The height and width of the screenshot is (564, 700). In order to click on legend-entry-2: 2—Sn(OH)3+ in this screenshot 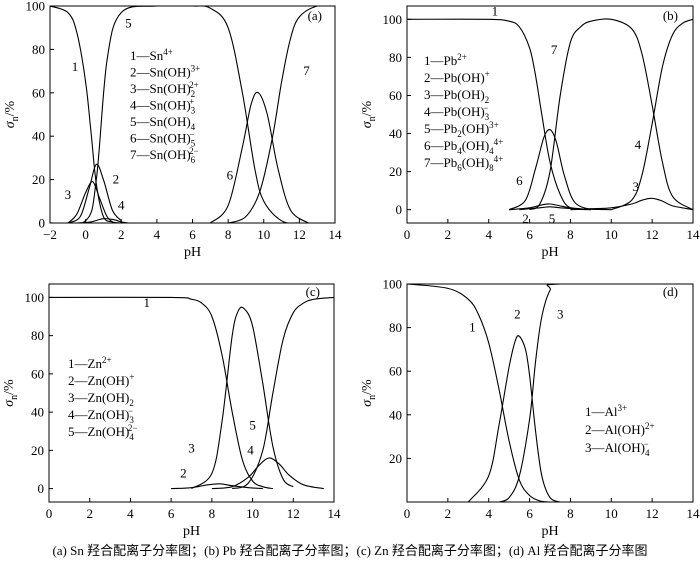, I will do `click(165, 72)`.